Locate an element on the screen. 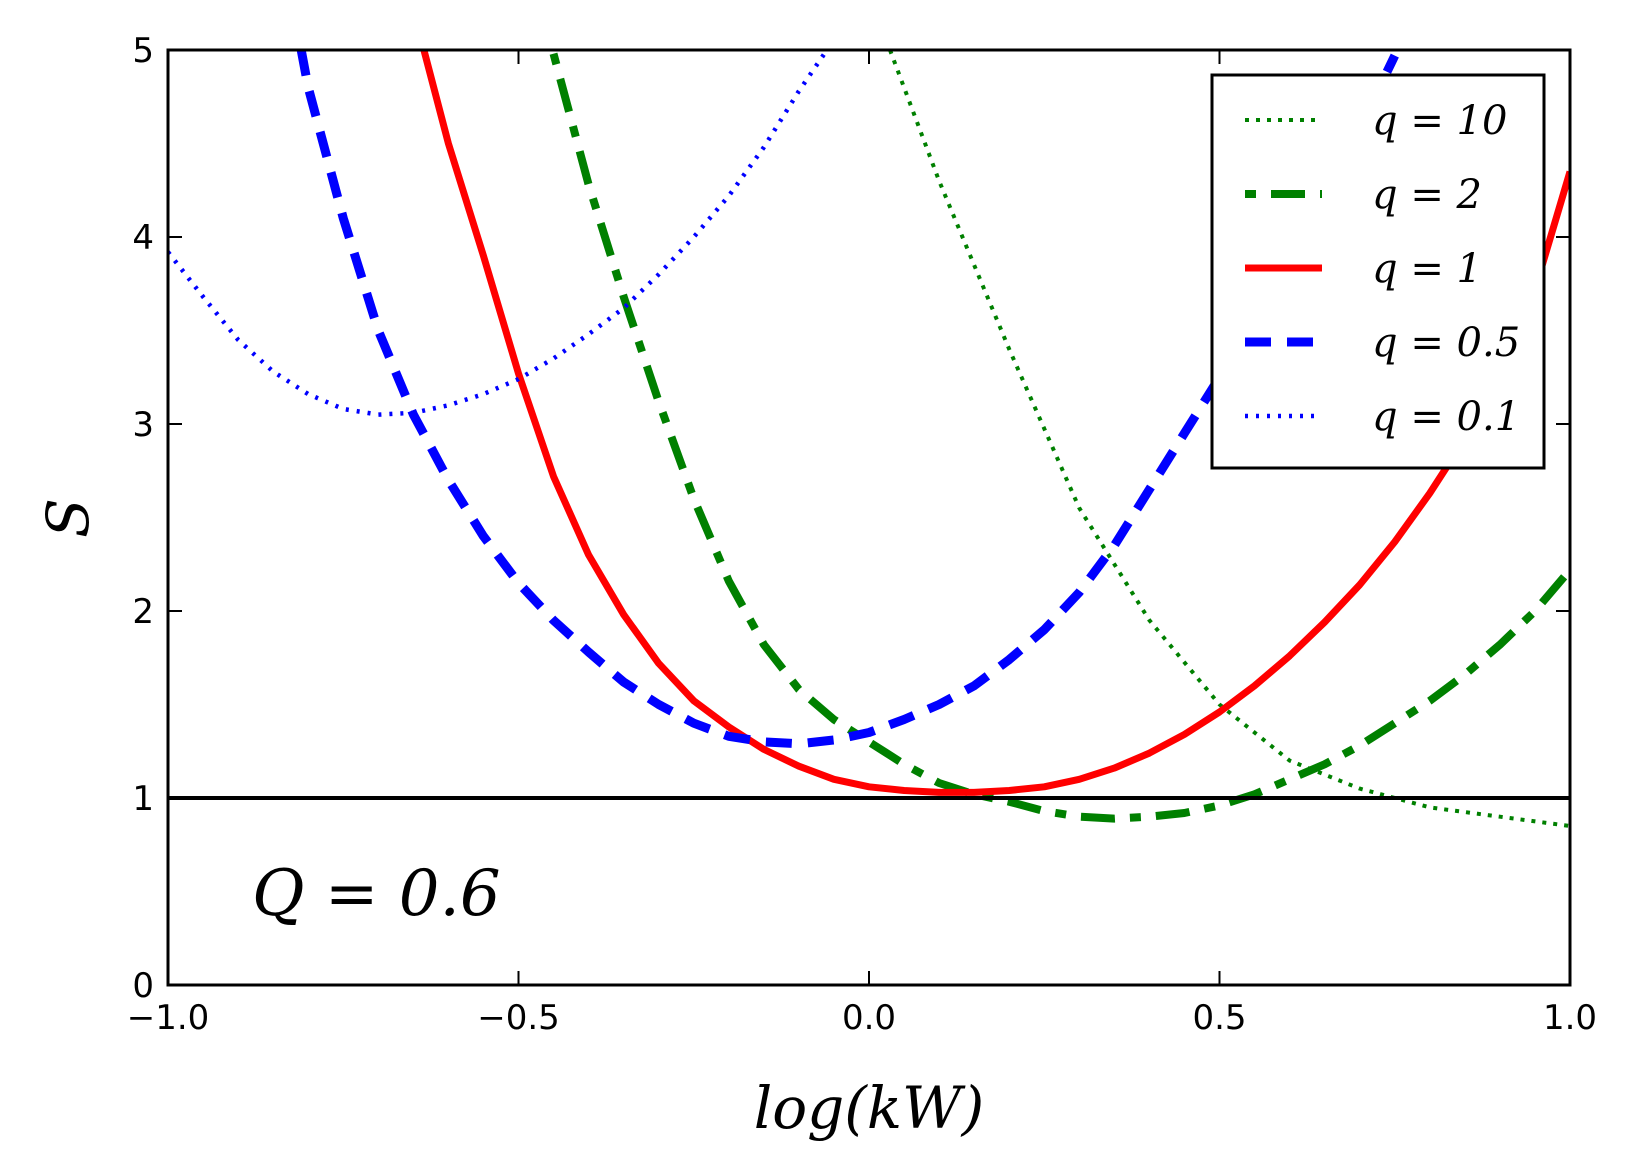 This screenshot has width=1625, height=1170. legend-label-4: q = 0.1 is located at coordinates (1446, 417).